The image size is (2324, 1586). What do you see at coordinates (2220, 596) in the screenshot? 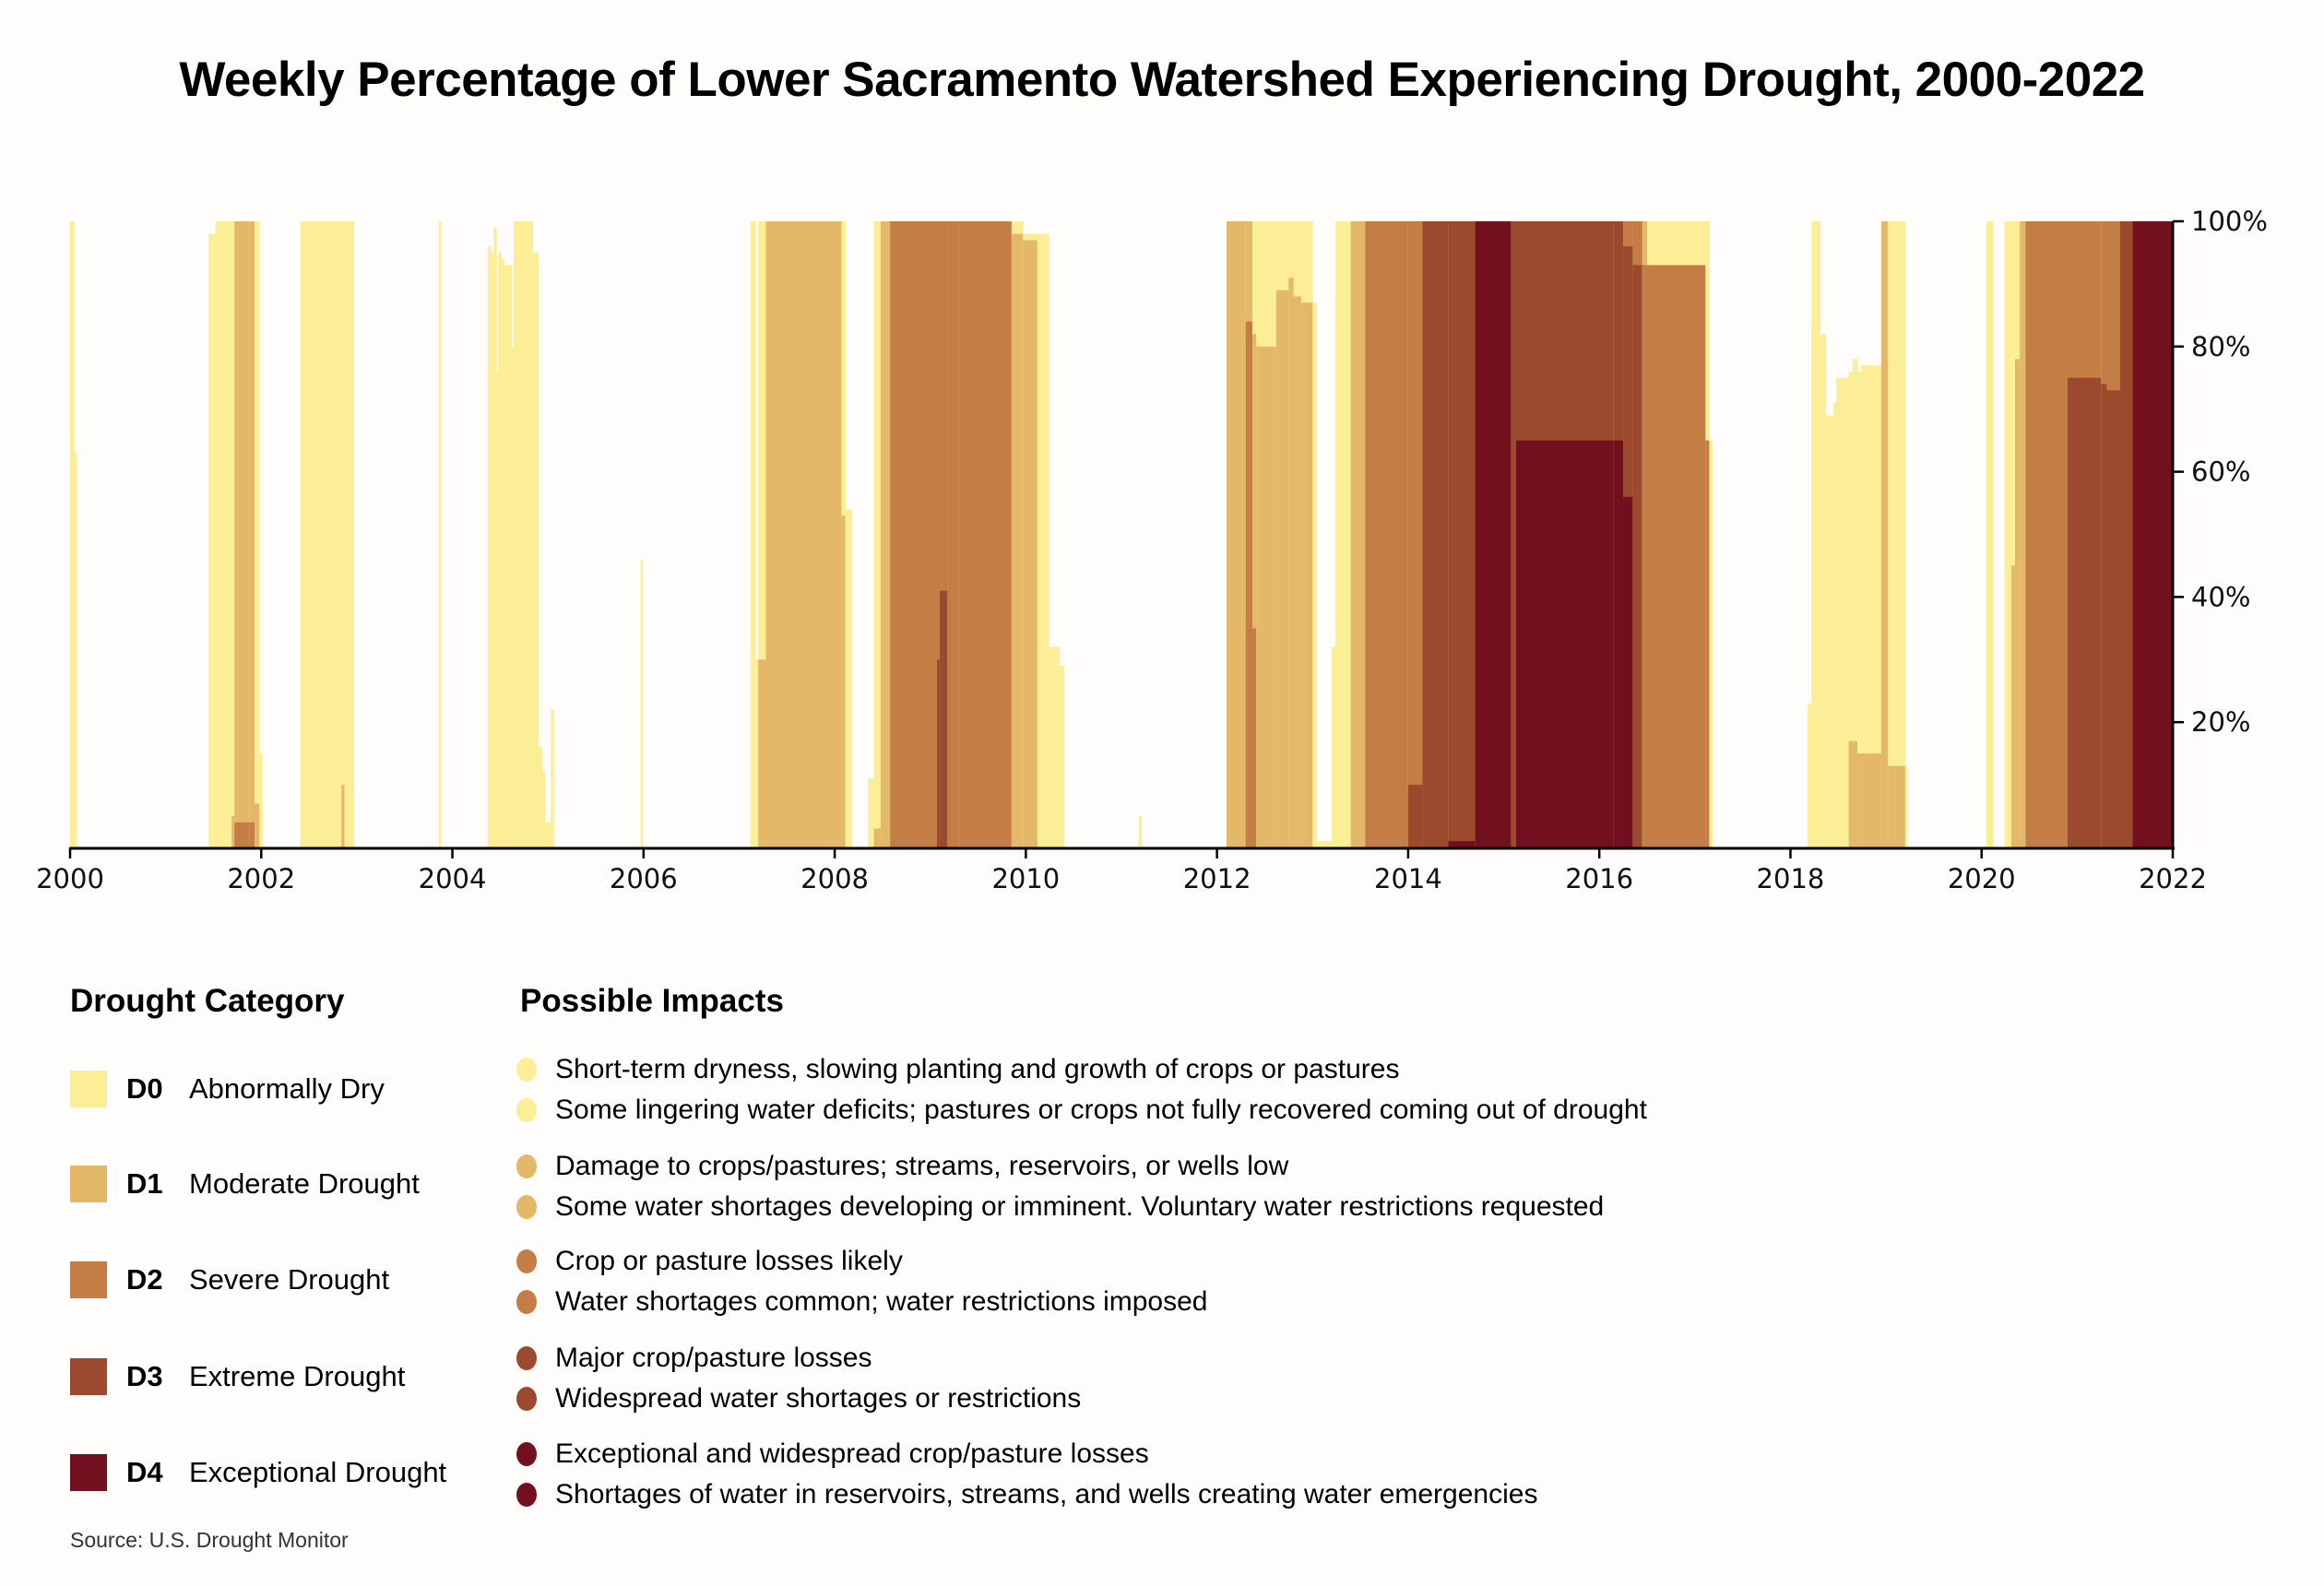
I see `y-tick-label: 40%` at bounding box center [2220, 596].